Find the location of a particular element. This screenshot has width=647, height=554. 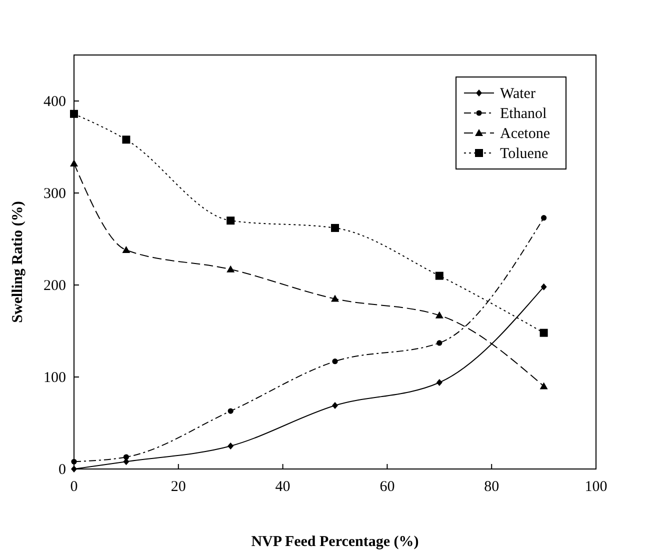

y-tick-label: 200 is located at coordinates (55, 286).